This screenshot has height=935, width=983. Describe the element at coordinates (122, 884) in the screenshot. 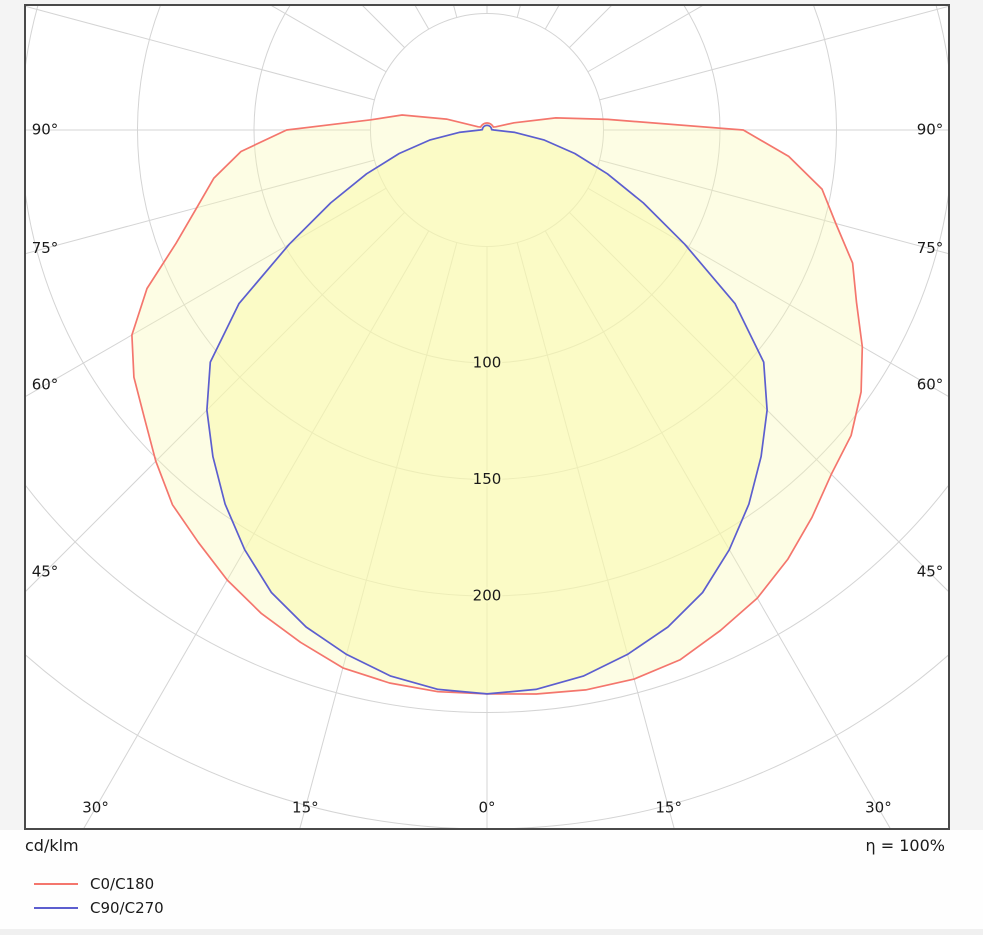

I see `legend-label-c0-c180: C0/C180` at that location.